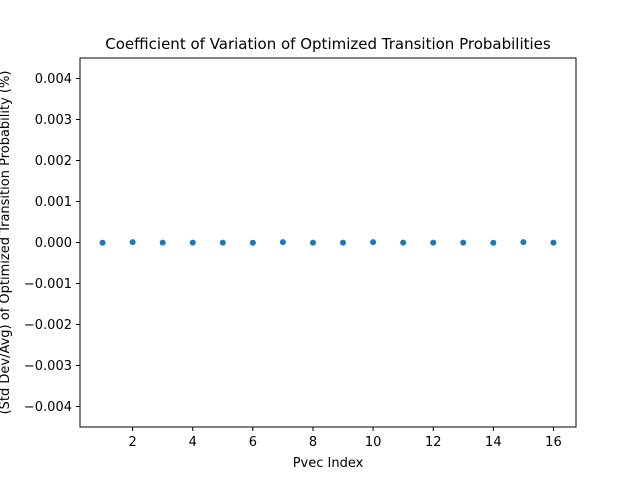 Image resolution: width=640 pixels, height=480 pixels. Describe the element at coordinates (48, 366) in the screenshot. I see `y-tick-label: −0.003` at that location.